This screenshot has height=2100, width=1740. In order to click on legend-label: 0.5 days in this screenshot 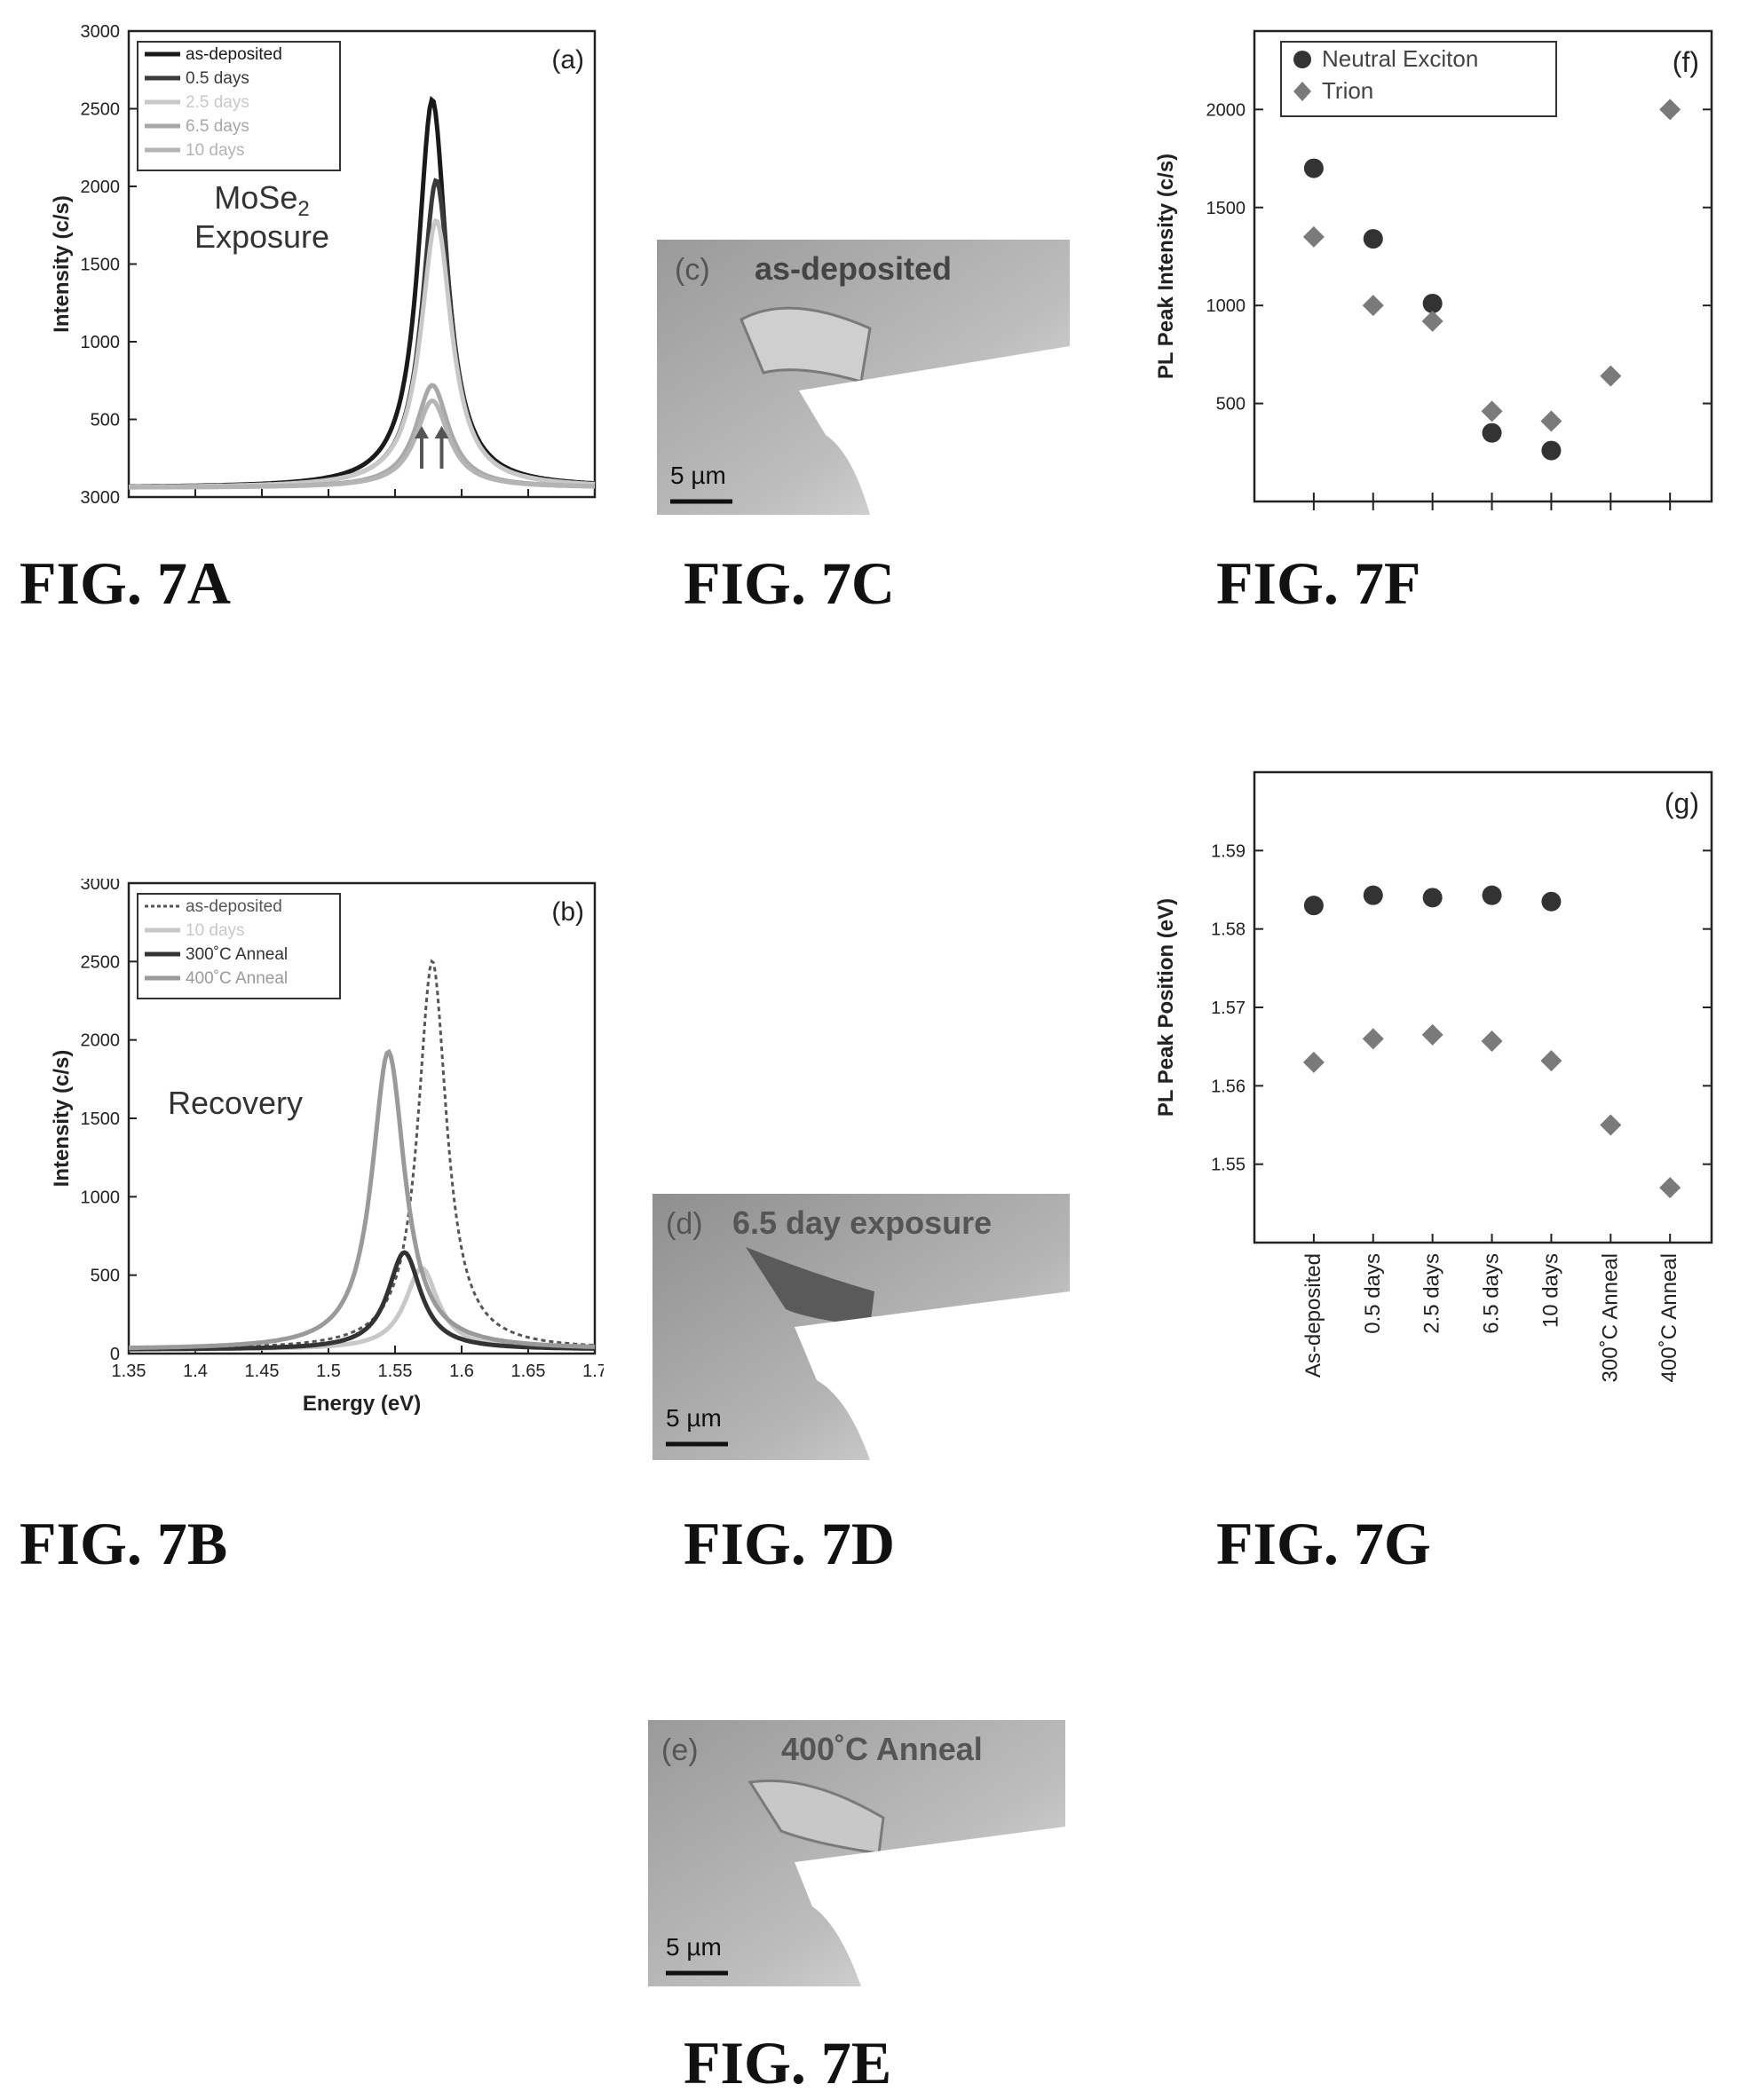, I will do `click(217, 78)`.